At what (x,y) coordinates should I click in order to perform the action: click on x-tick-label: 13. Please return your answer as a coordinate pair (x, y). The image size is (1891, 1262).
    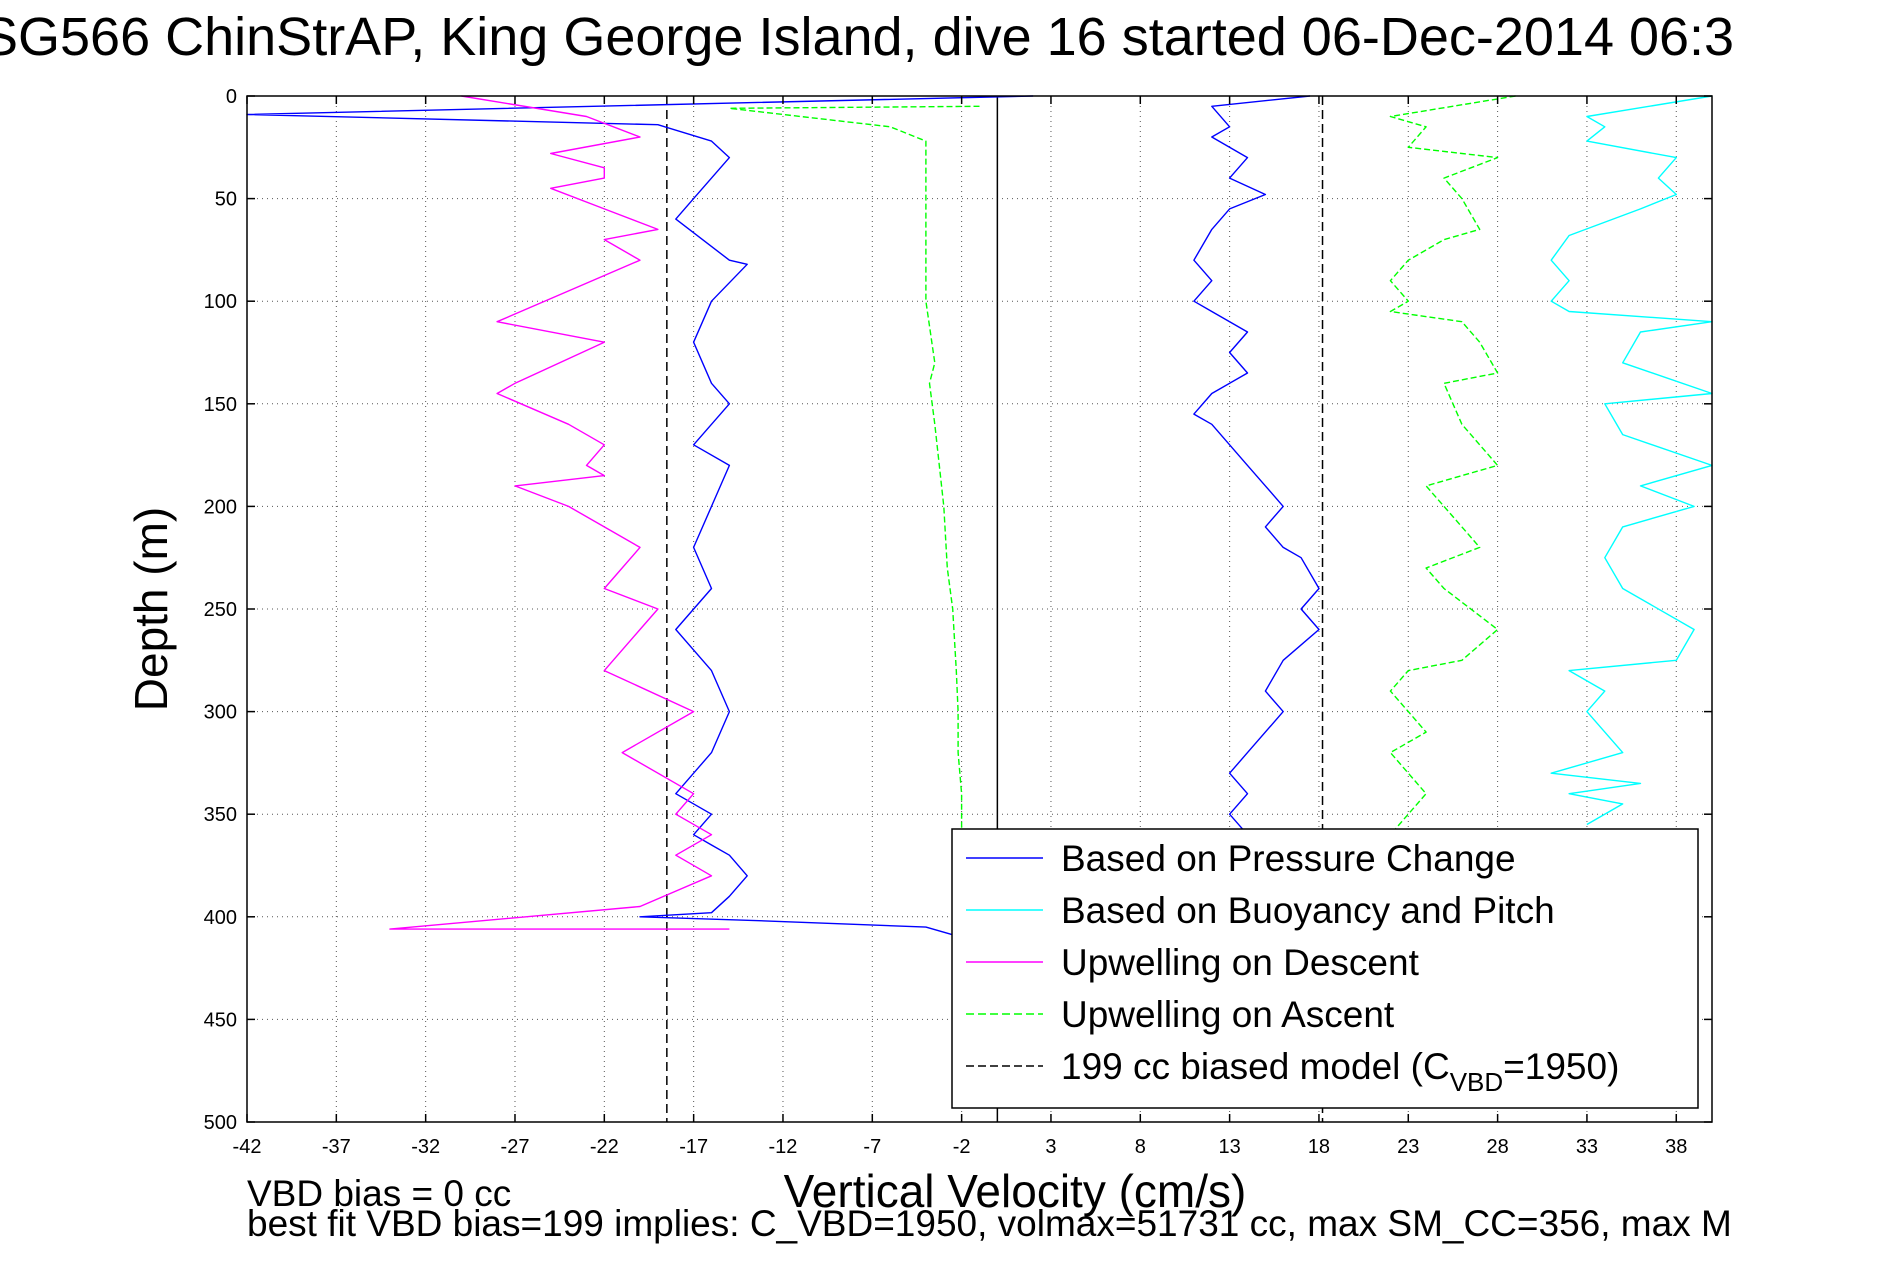
    Looking at the image, I should click on (1229, 1147).